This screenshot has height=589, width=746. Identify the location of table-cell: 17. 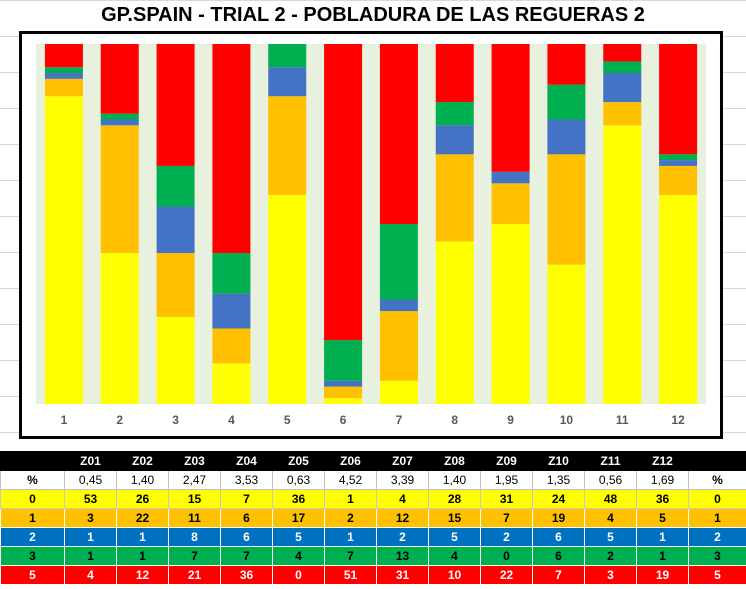
(298, 518).